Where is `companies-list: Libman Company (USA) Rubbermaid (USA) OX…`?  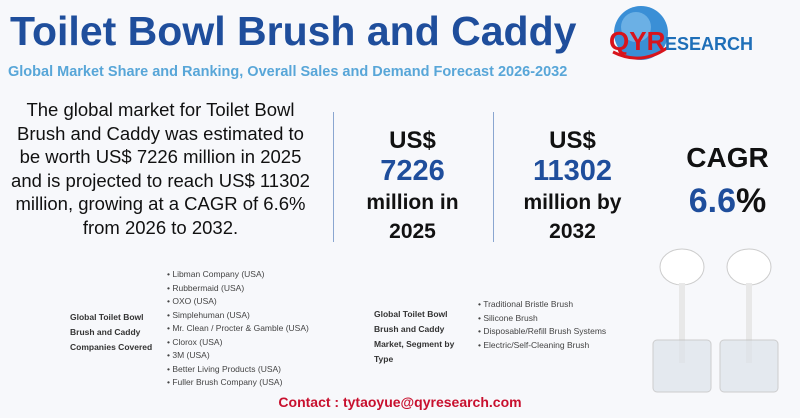
companies-list: Libman Company (USA) Rubbermaid (USA) OX… is located at coordinates (238, 329).